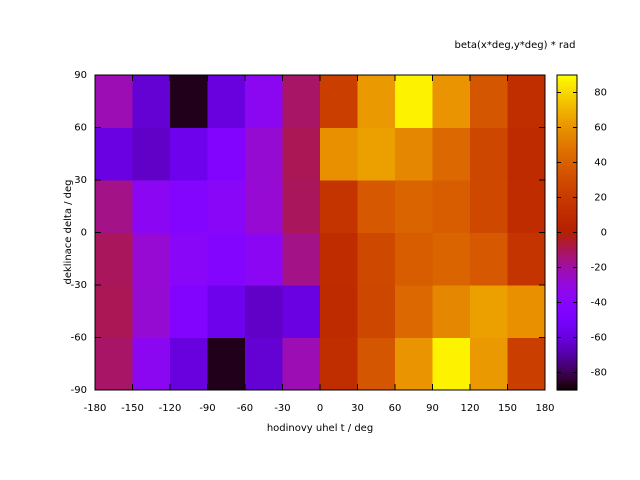  Describe the element at coordinates (84, 233) in the screenshot. I see `y-tick-label: 0` at that location.